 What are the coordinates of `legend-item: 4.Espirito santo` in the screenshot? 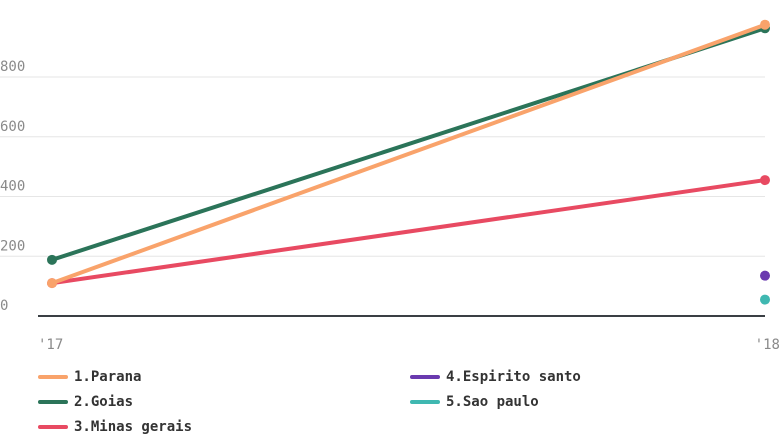 It's located at (495, 377).